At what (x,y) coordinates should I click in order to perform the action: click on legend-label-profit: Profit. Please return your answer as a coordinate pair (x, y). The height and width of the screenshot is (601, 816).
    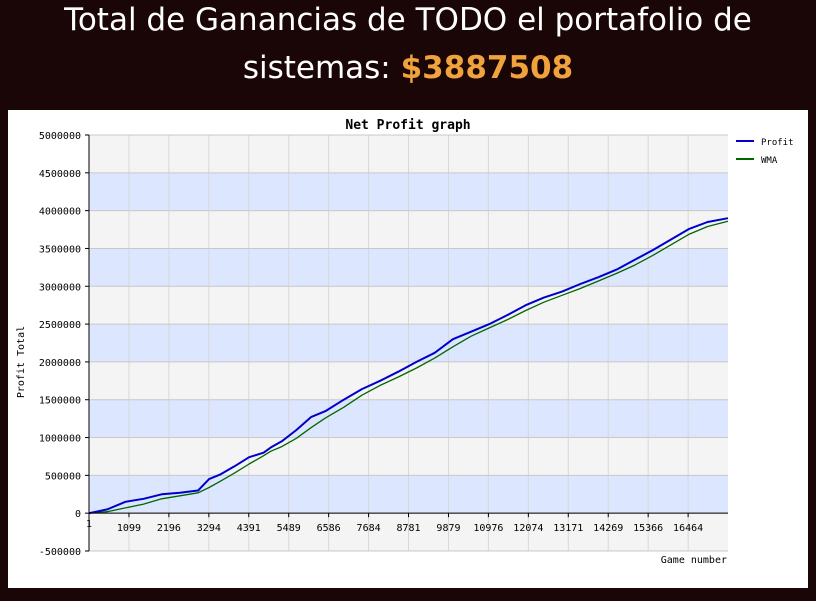
    Looking at the image, I should click on (777, 143).